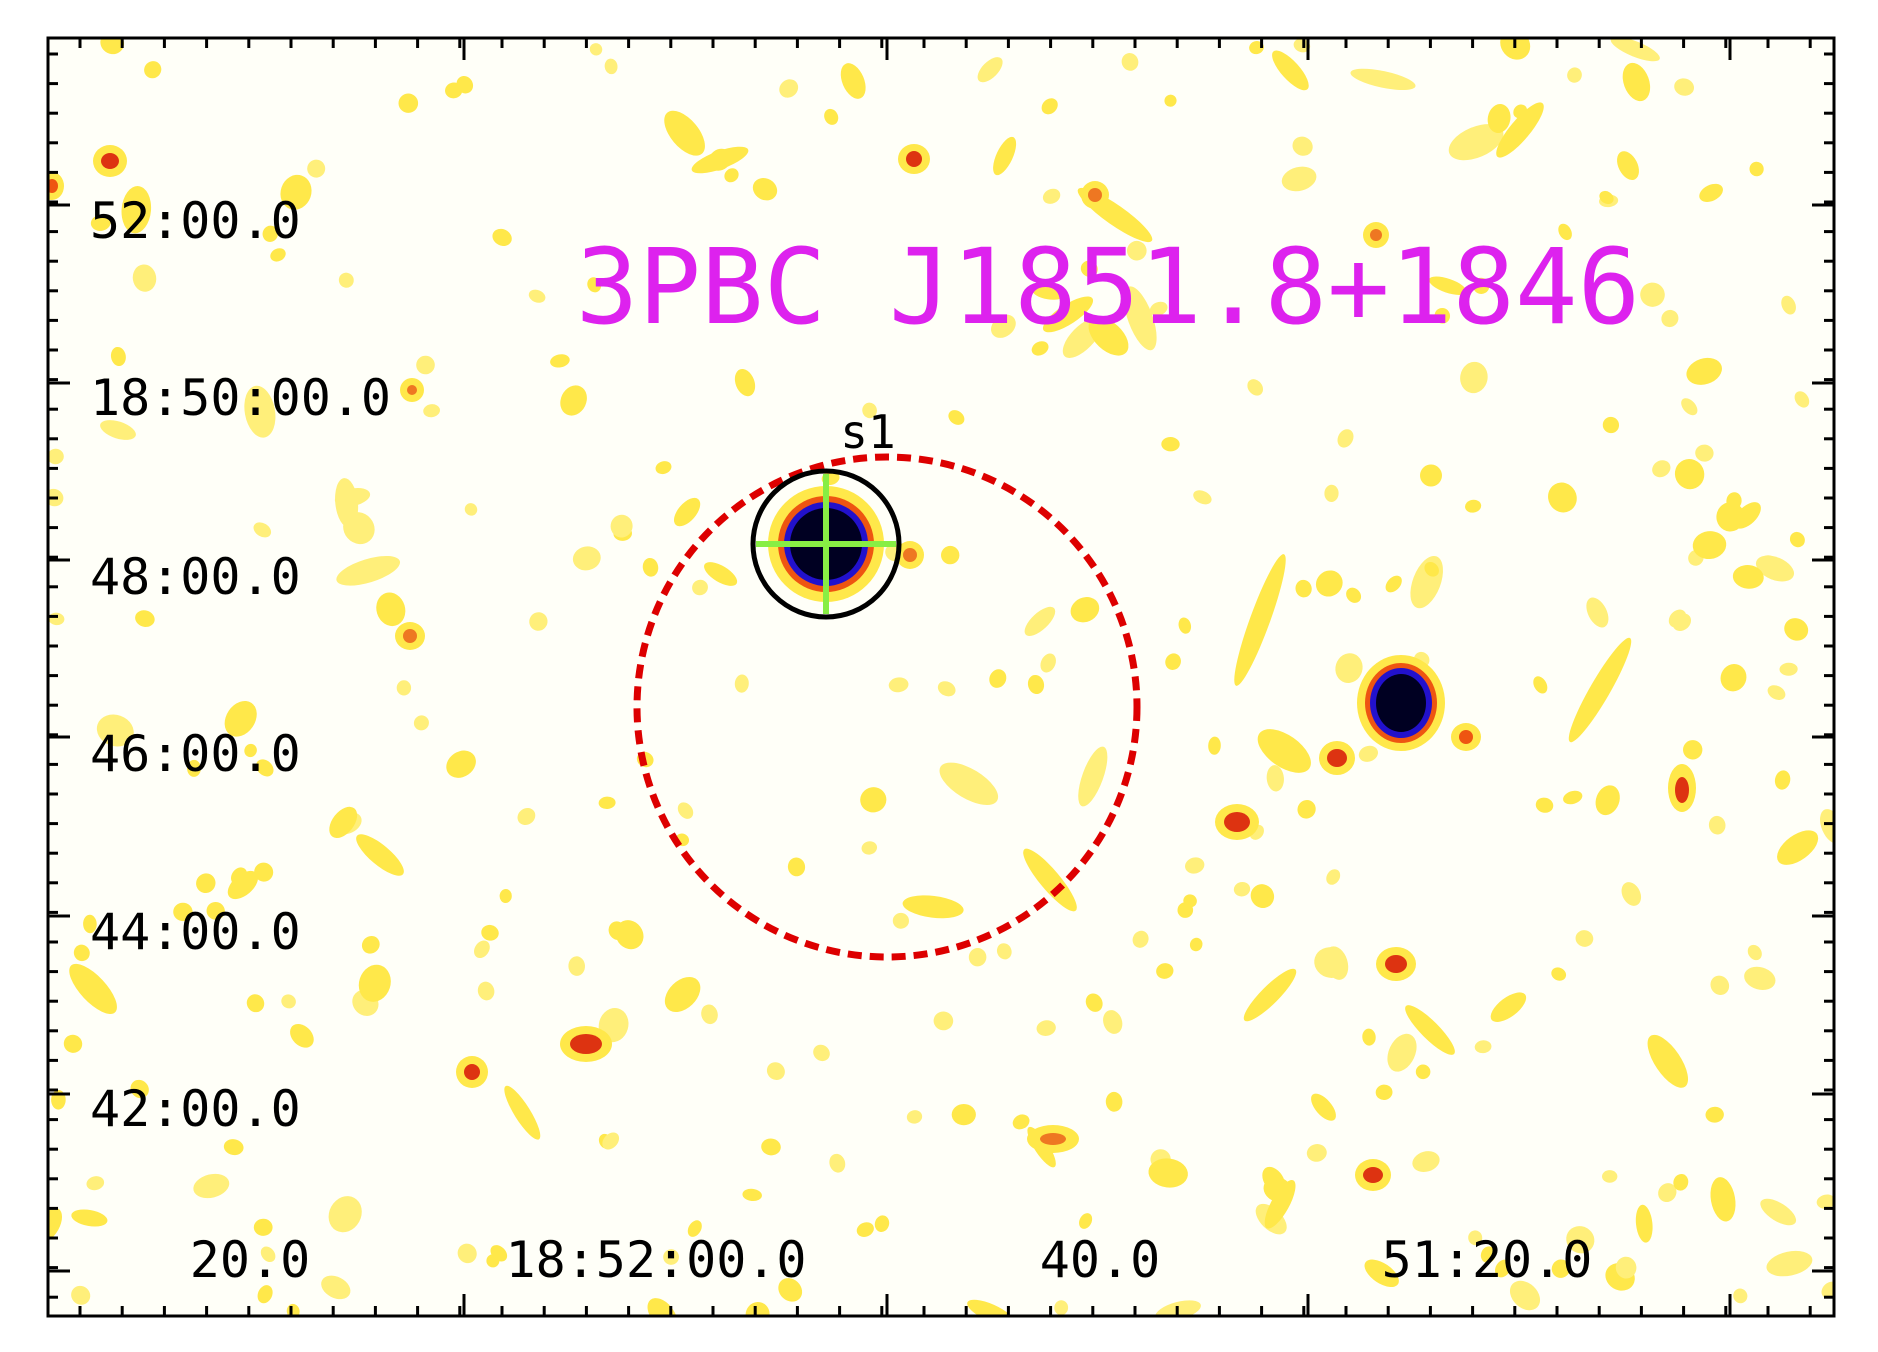 The image size is (1878, 1352). What do you see at coordinates (655, 1260) in the screenshot?
I see `x-tick-label: 18:52:00.0` at bounding box center [655, 1260].